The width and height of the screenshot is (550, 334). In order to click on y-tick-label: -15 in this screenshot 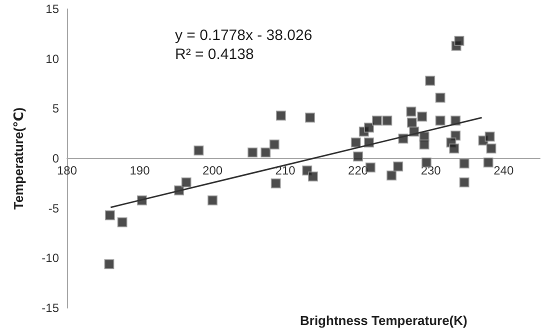, I will do `click(51, 308)`.